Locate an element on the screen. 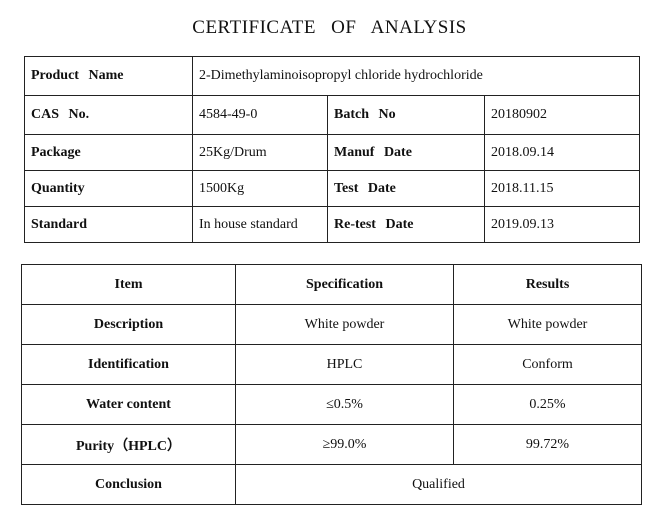 The image size is (659, 512). quantity-label: Quantity is located at coordinates (108, 188).